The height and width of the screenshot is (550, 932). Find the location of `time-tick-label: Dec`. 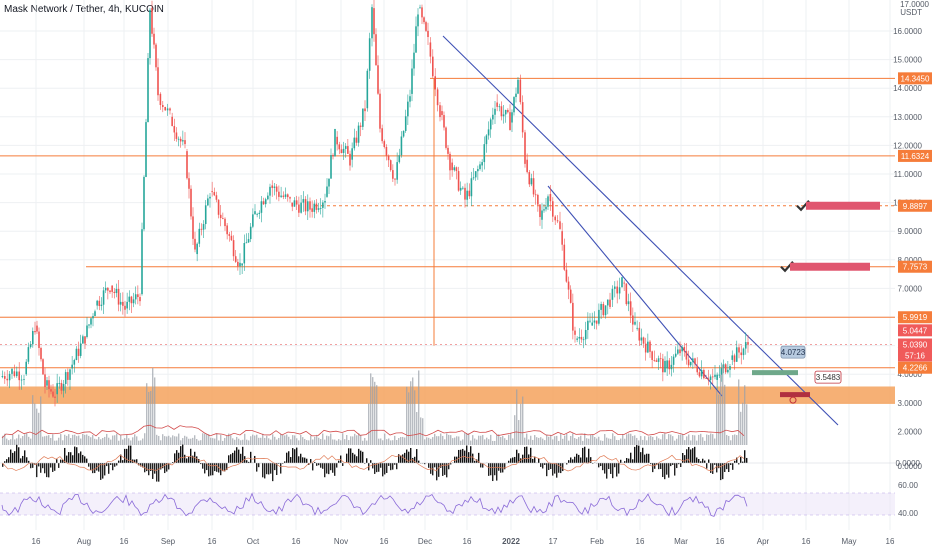

time-tick-label: Dec is located at coordinates (425, 541).